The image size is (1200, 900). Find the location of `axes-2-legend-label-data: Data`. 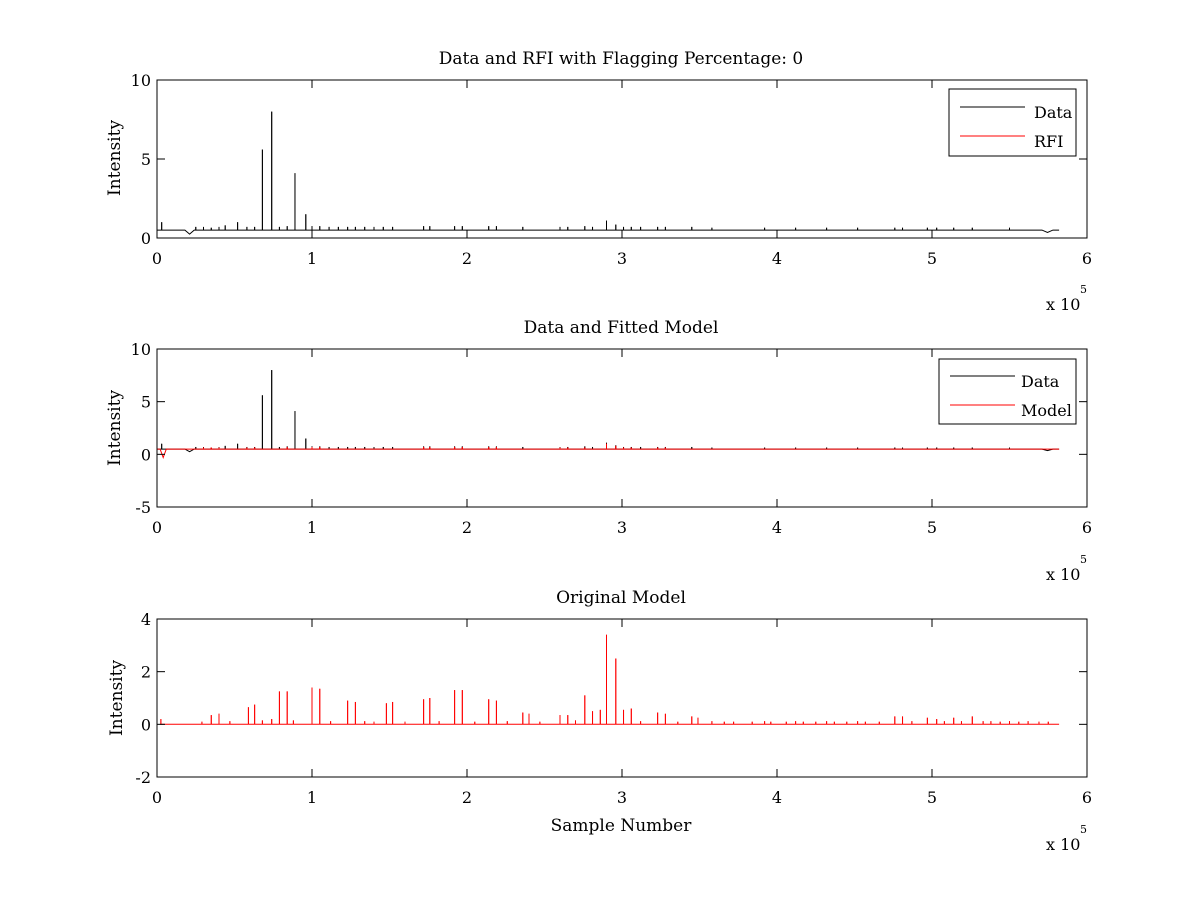

axes-2-legend-label-data: Data is located at coordinates (1040, 381).